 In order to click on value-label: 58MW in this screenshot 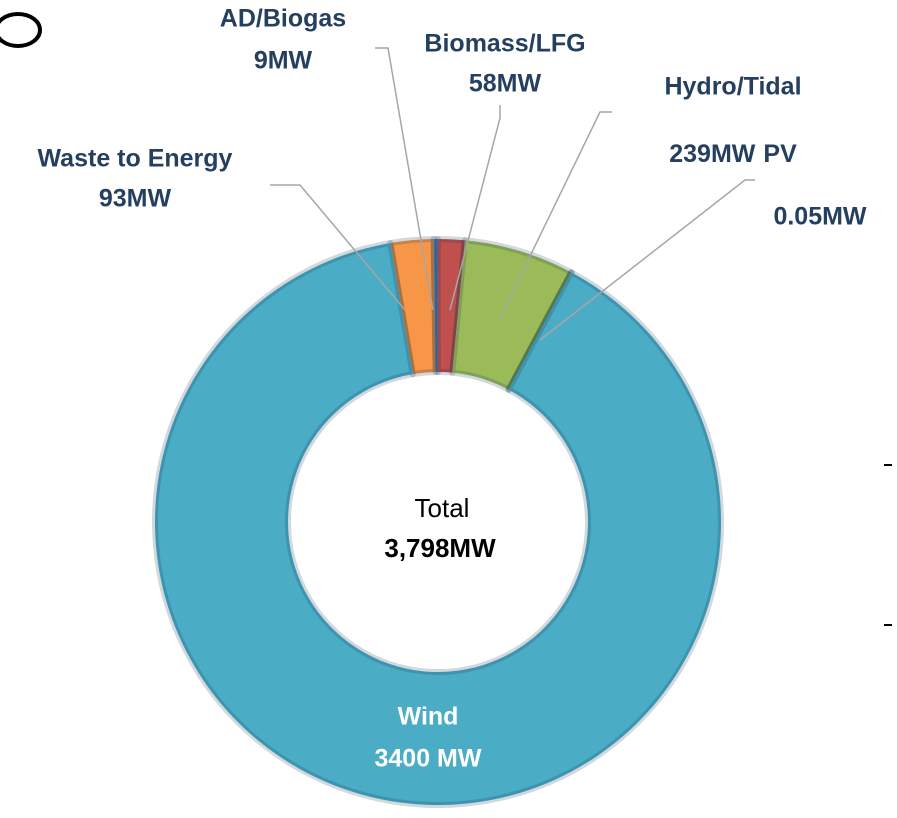, I will do `click(505, 84)`.